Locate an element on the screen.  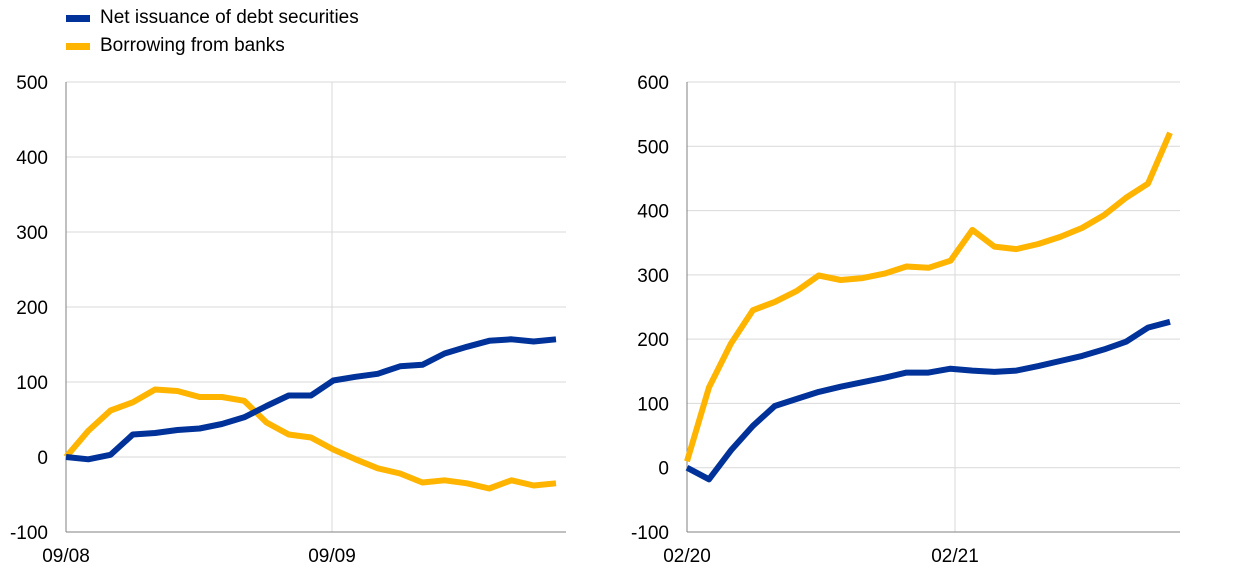
x-tick-label: 09/09 is located at coordinates (332, 556).